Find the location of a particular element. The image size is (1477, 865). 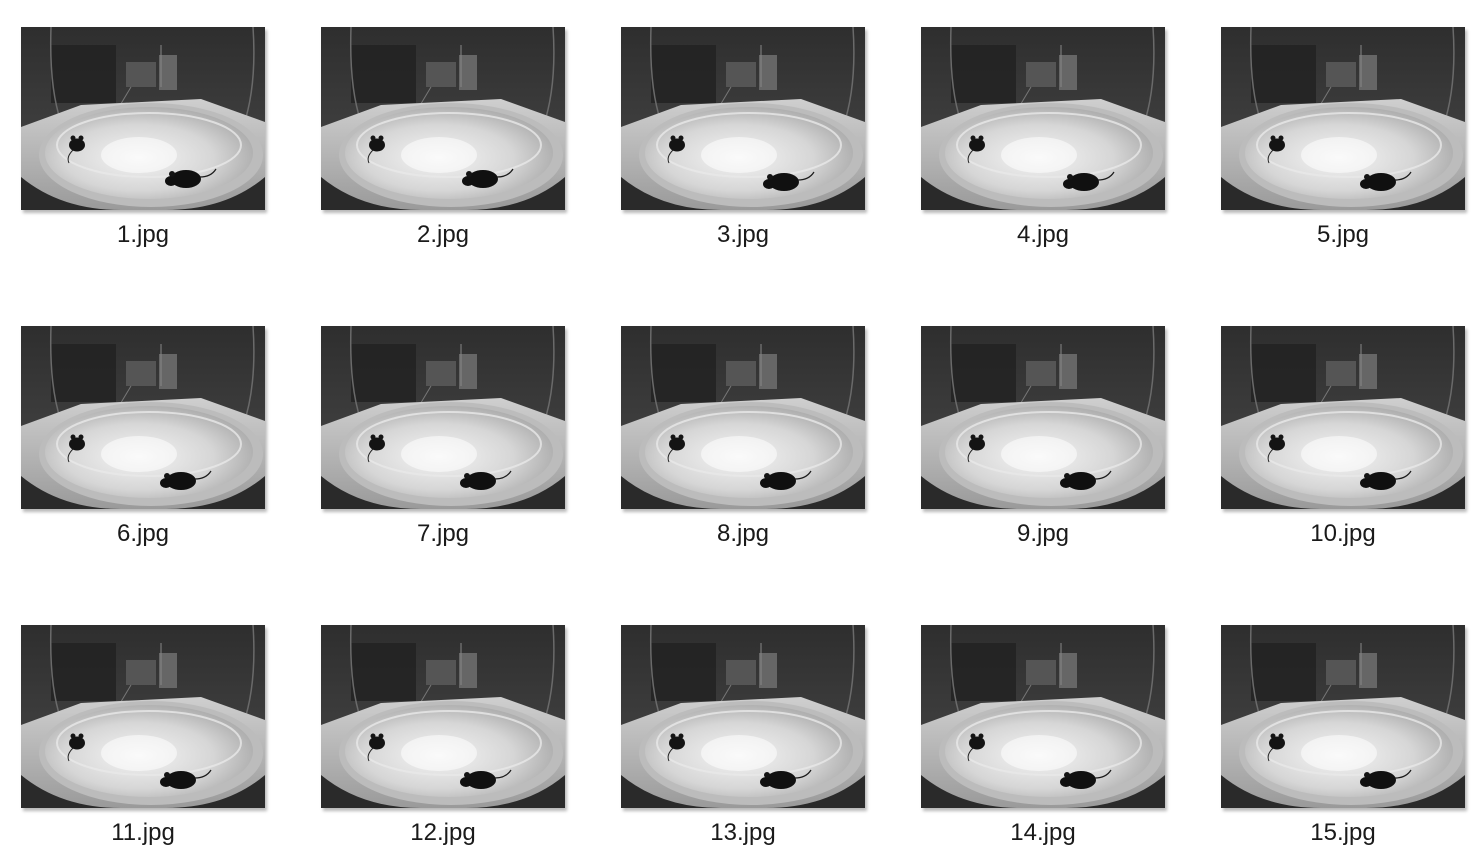

file-item: 10.jpg is located at coordinates (1338, 446).